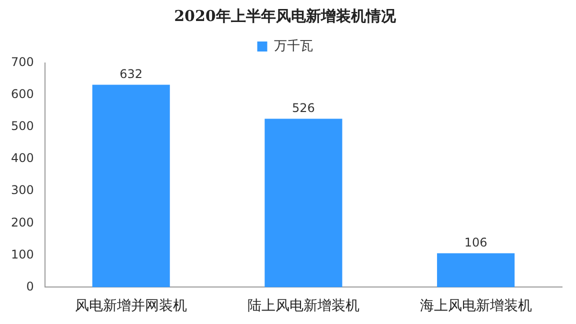 This screenshot has height=324, width=576. I want to click on y-tick-label: 500, so click(22, 126).